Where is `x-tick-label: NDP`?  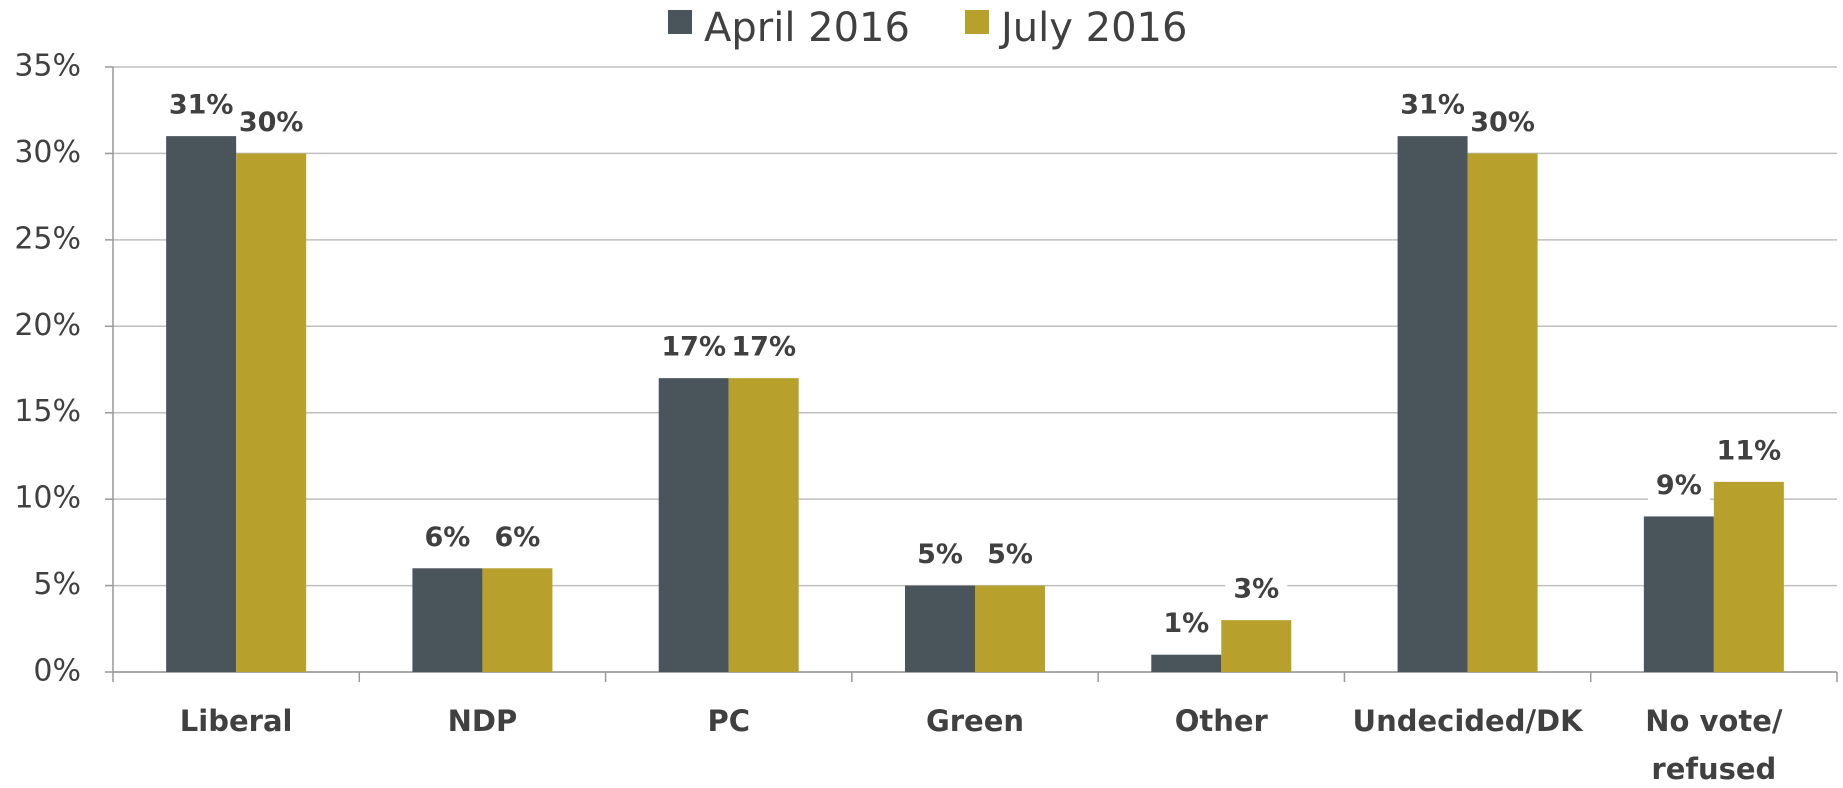
x-tick-label: NDP is located at coordinates (483, 721).